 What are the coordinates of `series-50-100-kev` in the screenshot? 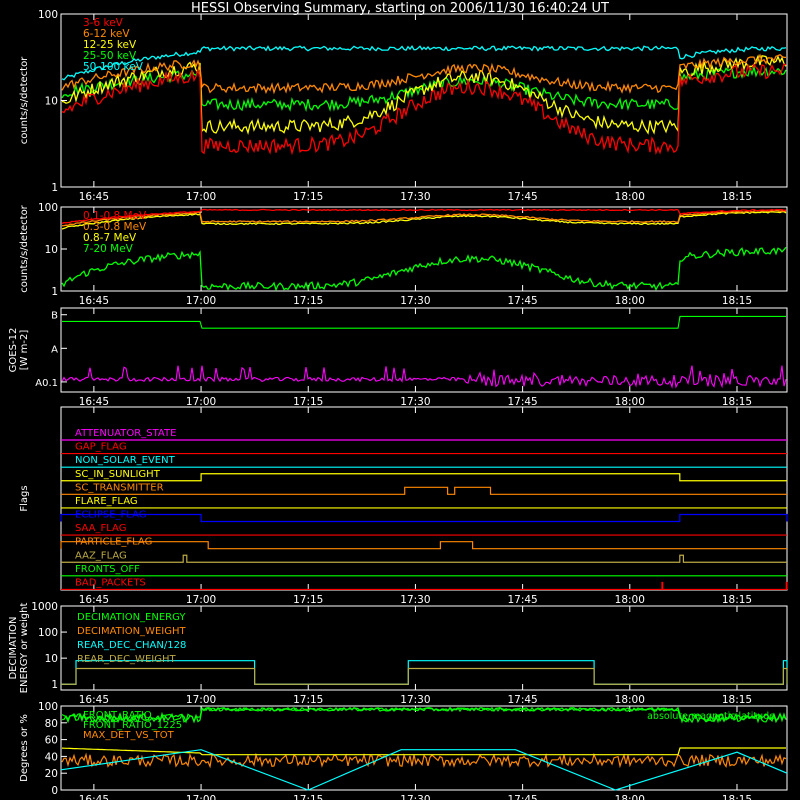 It's located at (424, 62).